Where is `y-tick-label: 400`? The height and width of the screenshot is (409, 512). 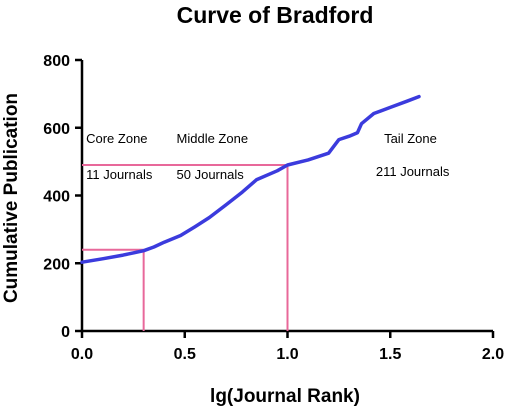 y-tick-label: 400 is located at coordinates (56, 197).